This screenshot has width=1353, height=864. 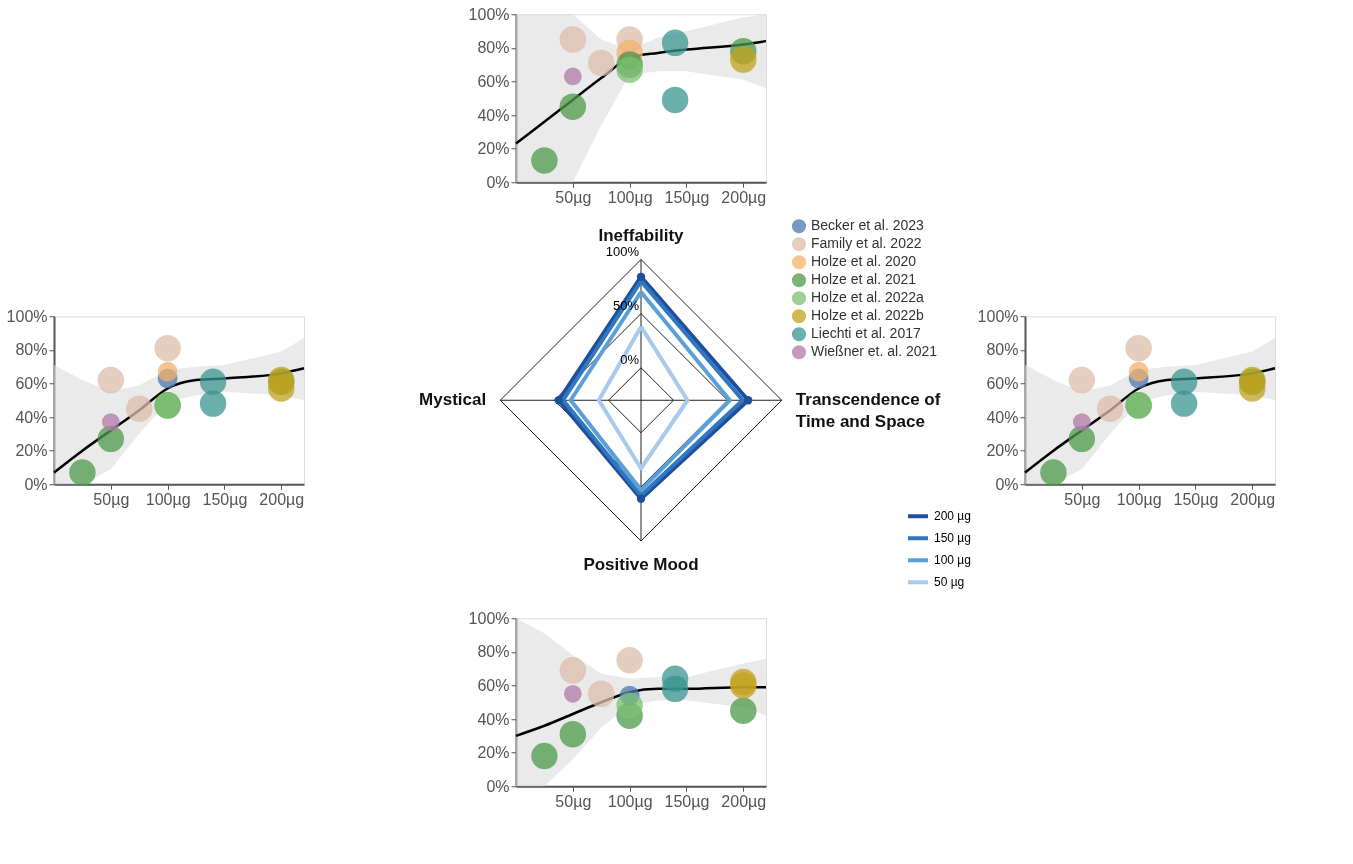 I want to click on legend-label: 100 µg, so click(x=952, y=560).